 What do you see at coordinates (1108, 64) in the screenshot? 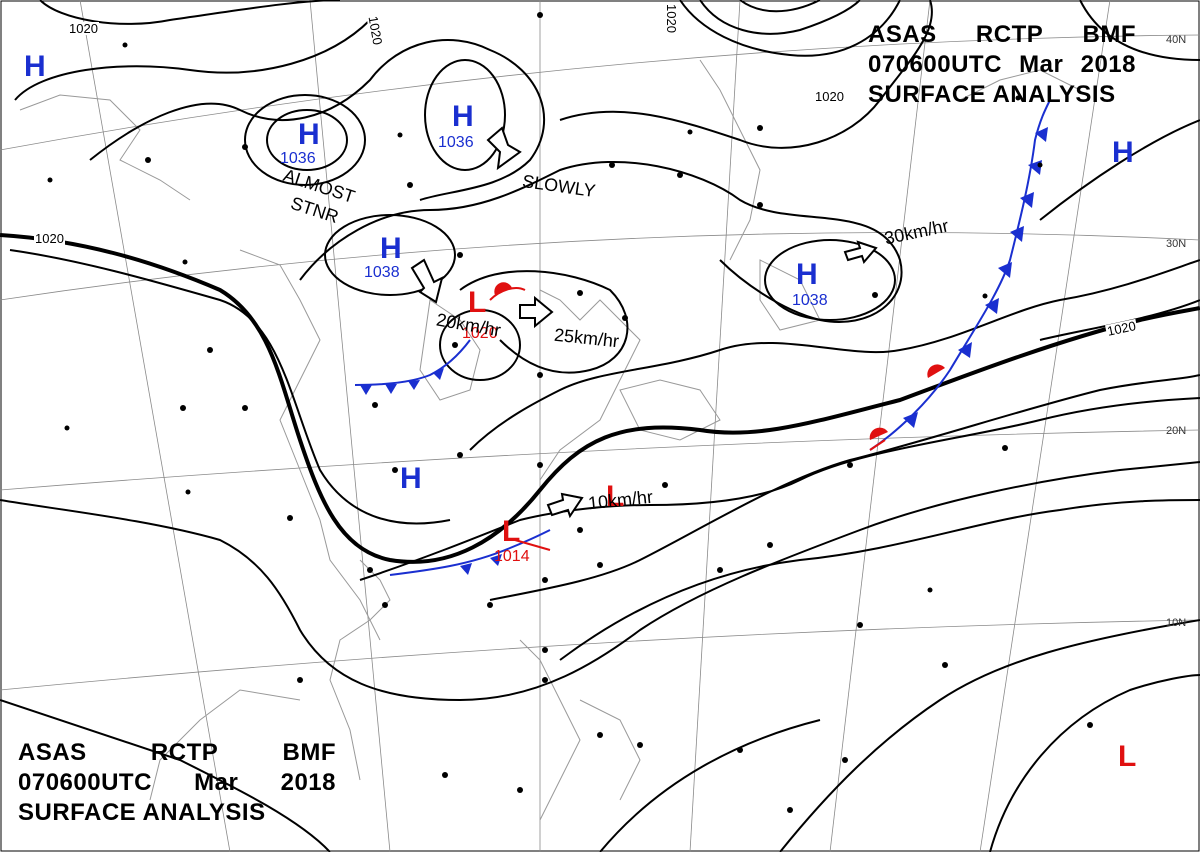
I see `header-top-year: 2018` at bounding box center [1108, 64].